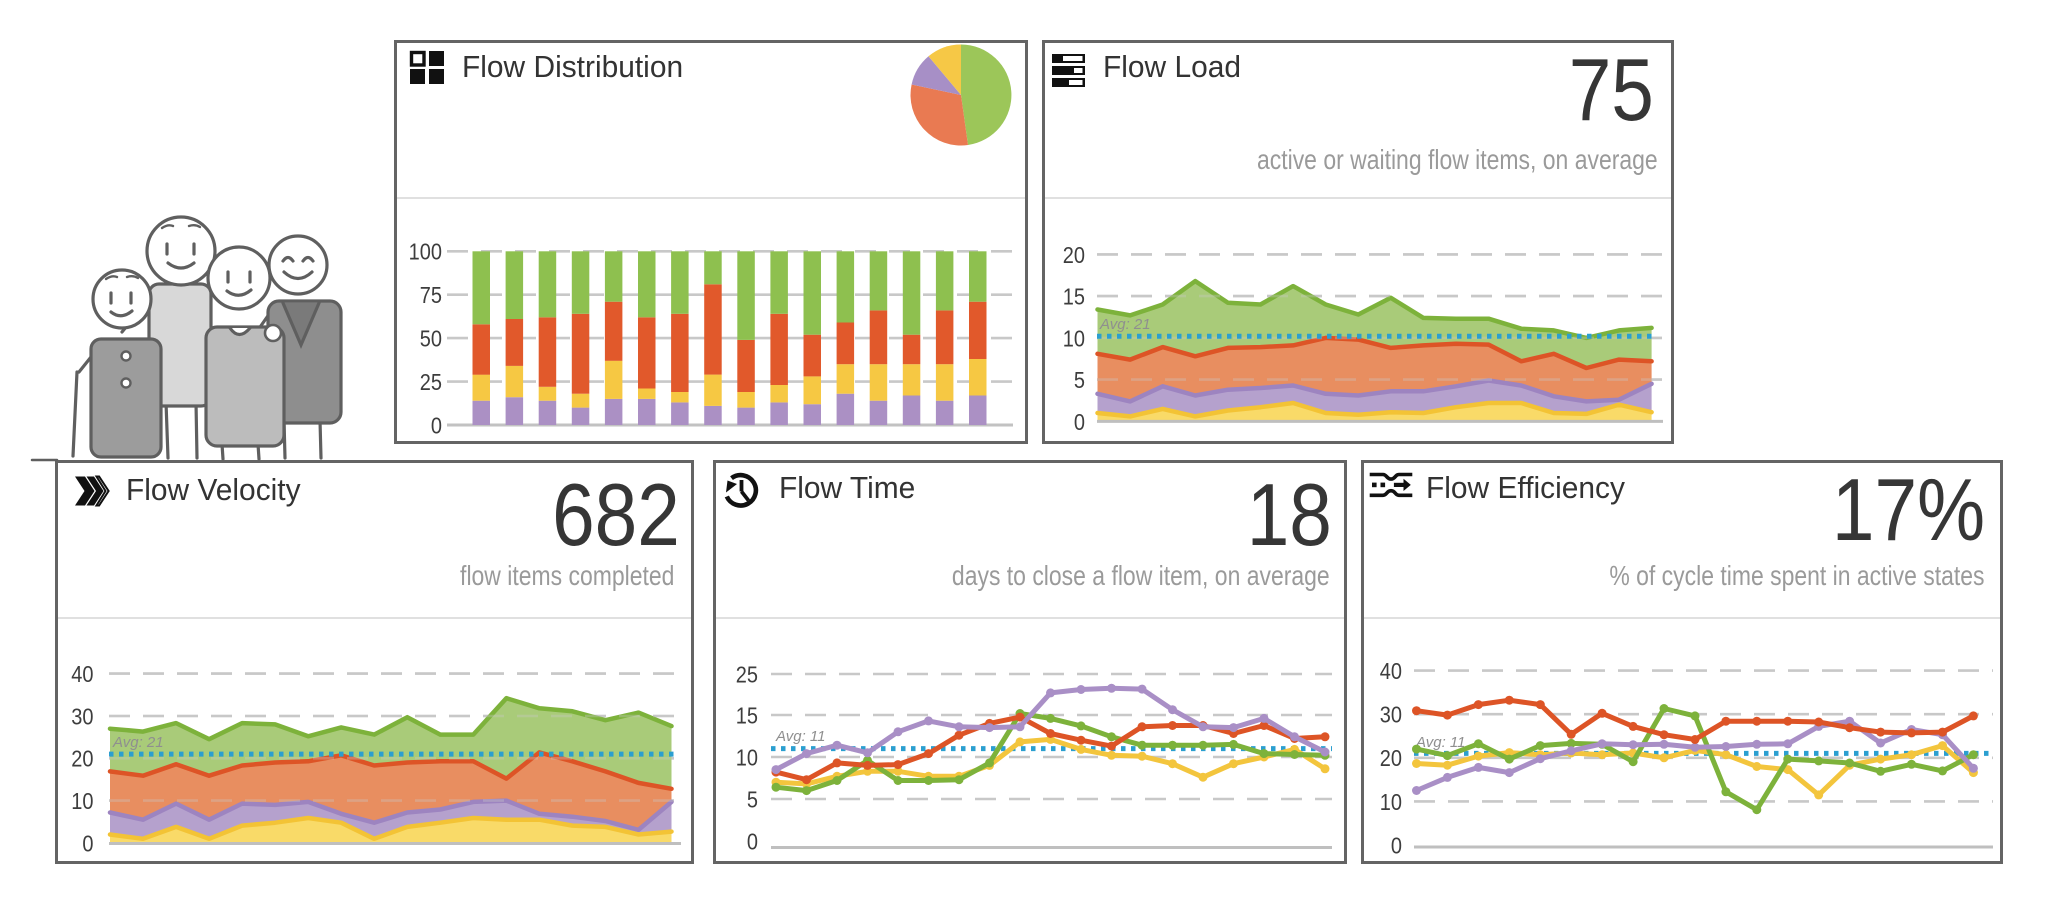 Image resolution: width=2048 pixels, height=907 pixels. Describe the element at coordinates (431, 338) in the screenshot. I see `svg-text: 50` at that location.